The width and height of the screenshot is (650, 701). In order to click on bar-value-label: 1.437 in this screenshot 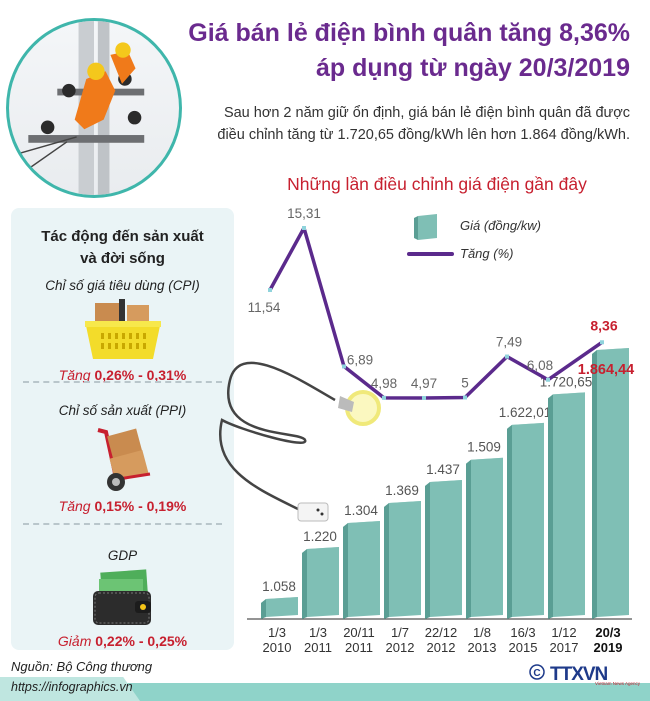, I will do `click(443, 469)`.